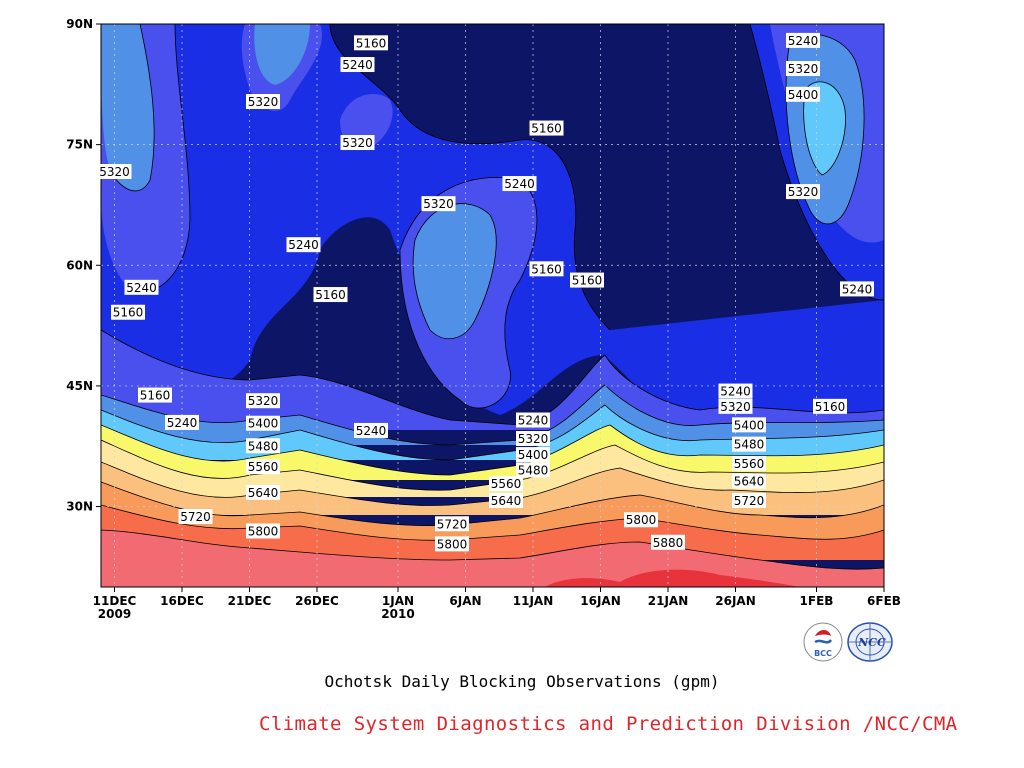 Image resolution: width=1024 pixels, height=768 pixels. I want to click on contour-label-19: 5240, so click(182, 422).